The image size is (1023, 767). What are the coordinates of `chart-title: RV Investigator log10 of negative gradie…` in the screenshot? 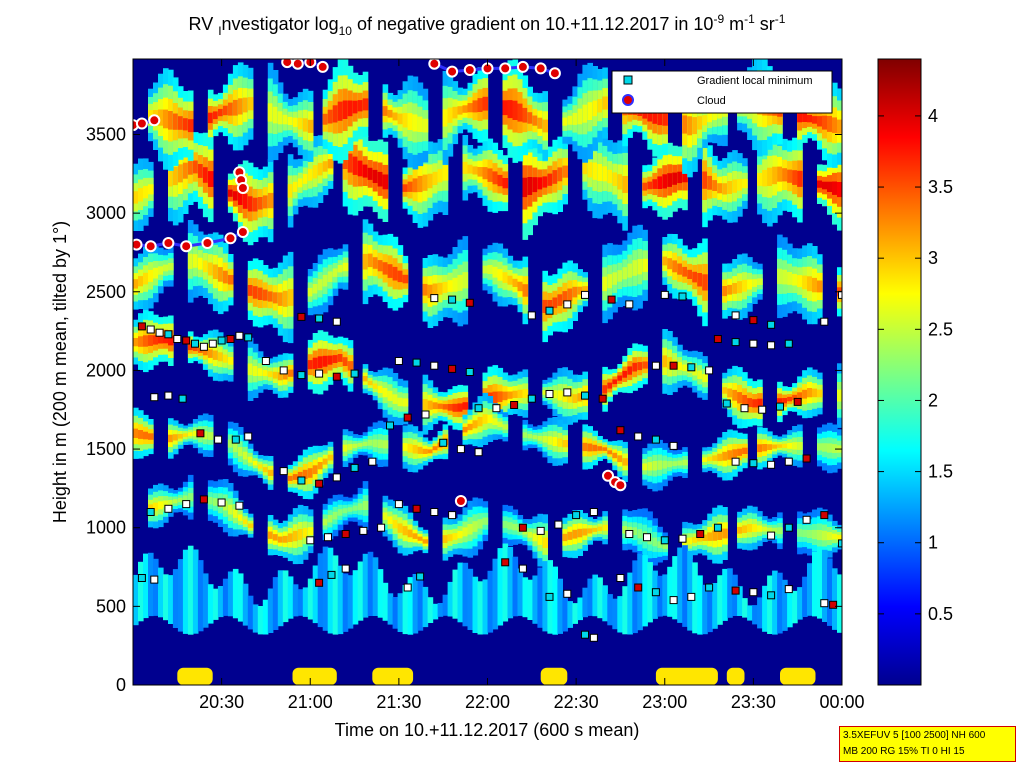 It's located at (487, 25).